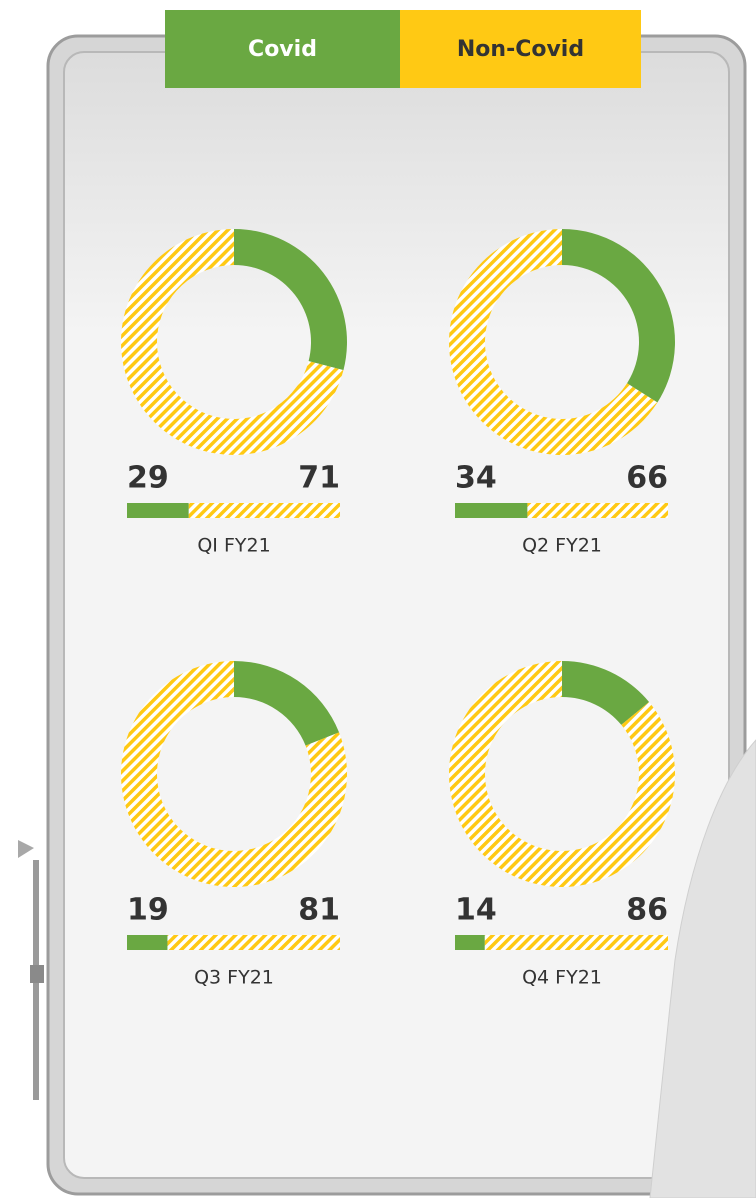 Image resolution: width=756 pixels, height=1198 pixels. Describe the element at coordinates (702, 968) in the screenshot. I see `person-coat` at that location.